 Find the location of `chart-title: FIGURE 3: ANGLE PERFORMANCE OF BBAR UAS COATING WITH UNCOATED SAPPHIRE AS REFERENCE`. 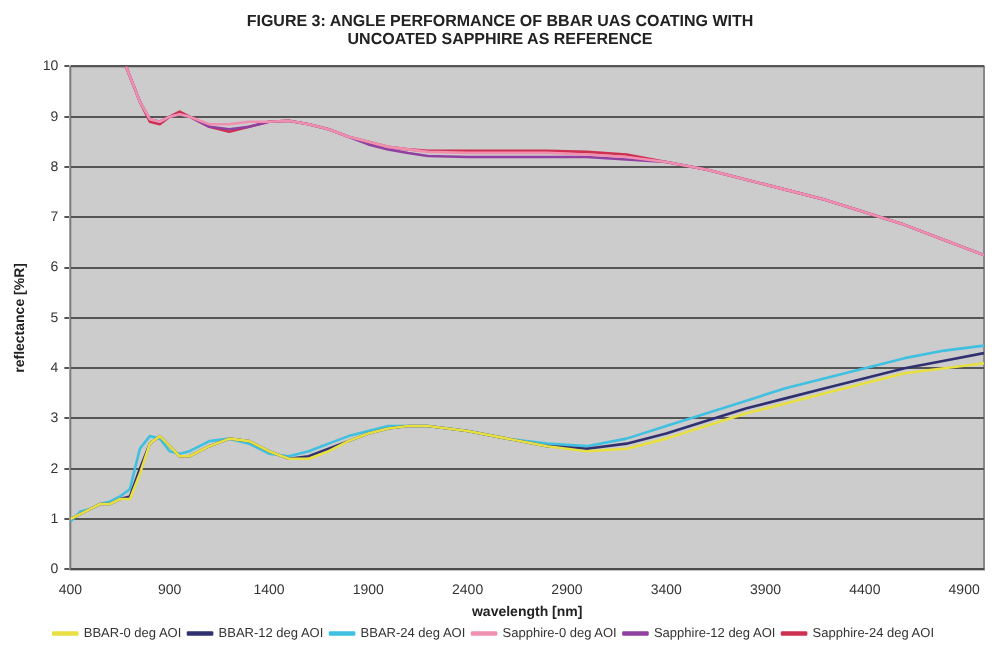

chart-title: FIGURE 3: ANGLE PERFORMANCE OF BBAR UAS COATING WITH UNCOATED SAPPHIRE AS REFERENCE is located at coordinates (500, 31).